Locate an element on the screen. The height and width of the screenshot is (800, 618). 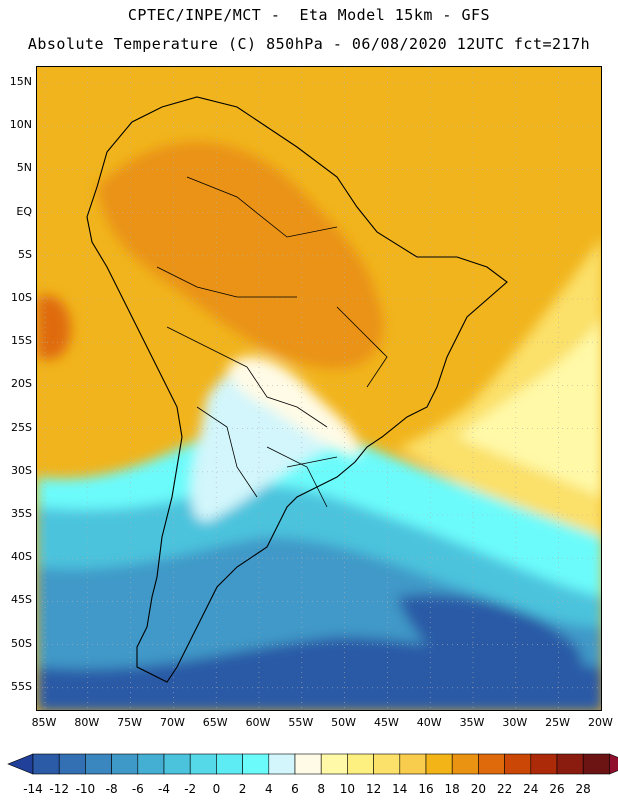
colorbar-left-arrow is located at coordinates (20, 764).